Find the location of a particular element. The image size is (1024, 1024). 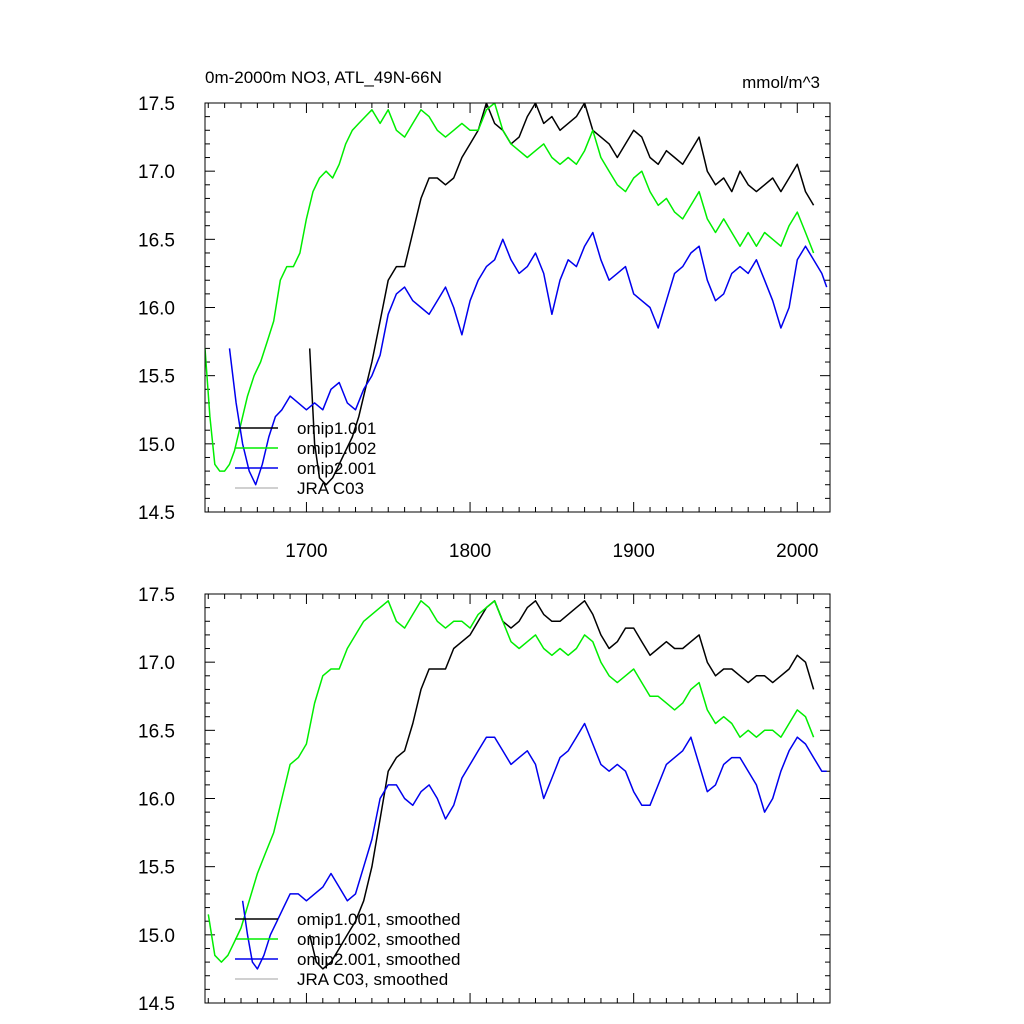

x-tick-label: 2000 is located at coordinates (797, 551).